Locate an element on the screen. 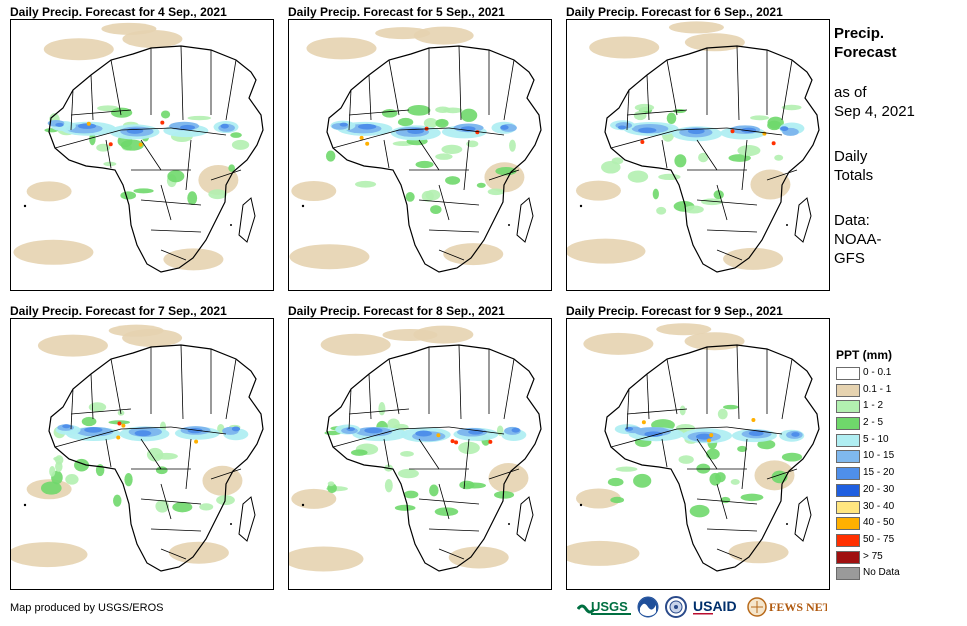 This screenshot has width=967, height=626. legend-label: 0 - 0.1 is located at coordinates (877, 372).